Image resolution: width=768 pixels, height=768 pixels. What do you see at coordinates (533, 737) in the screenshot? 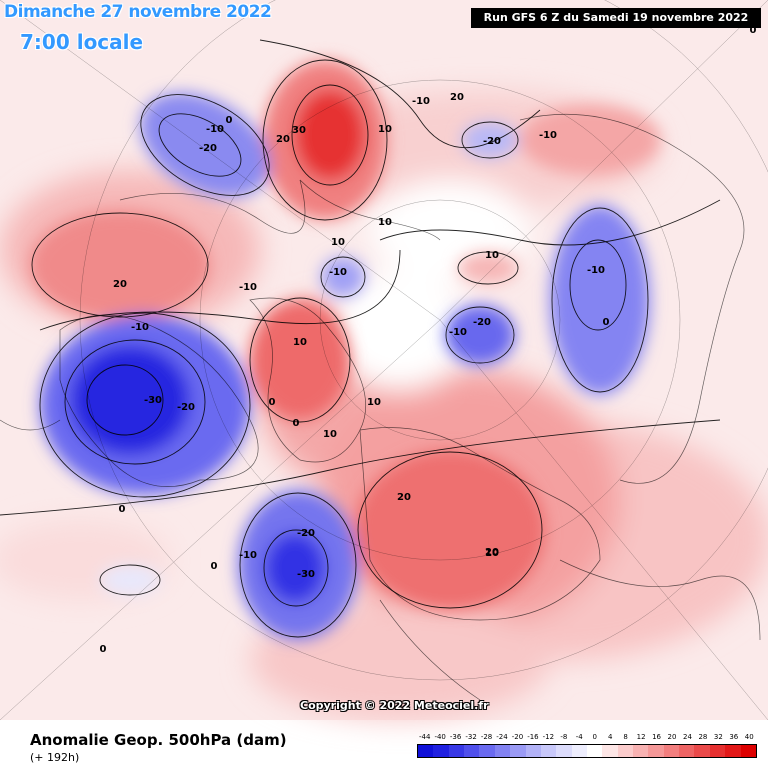
I see `legend-tick: -16` at bounding box center [533, 737].